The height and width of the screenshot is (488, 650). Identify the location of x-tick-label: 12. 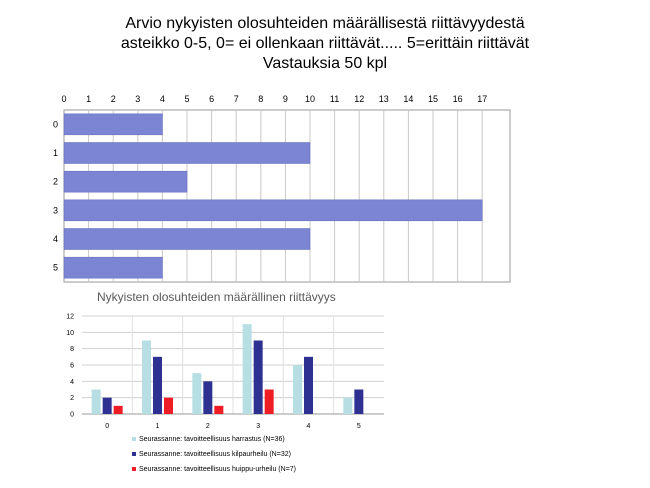
(359, 99).